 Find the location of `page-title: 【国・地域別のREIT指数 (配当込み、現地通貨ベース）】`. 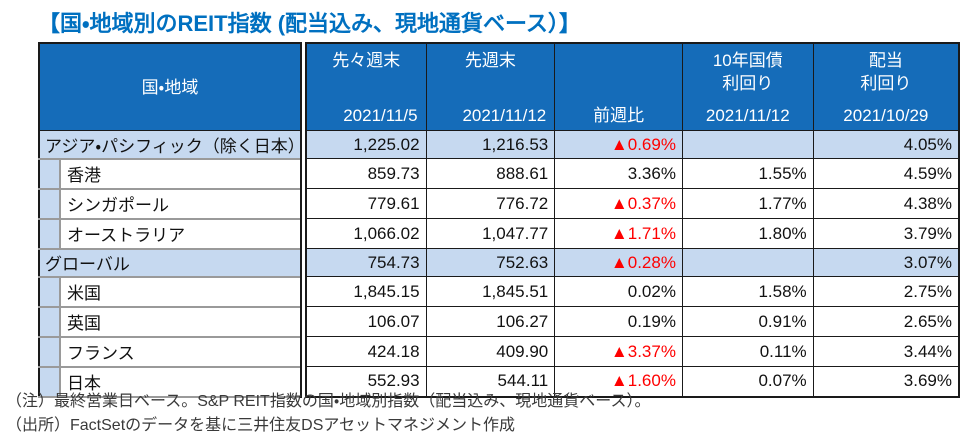

page-title: 【国・地域別のREIT指数 (配当込み、現地通貨ベース）】 is located at coordinates (309, 23).